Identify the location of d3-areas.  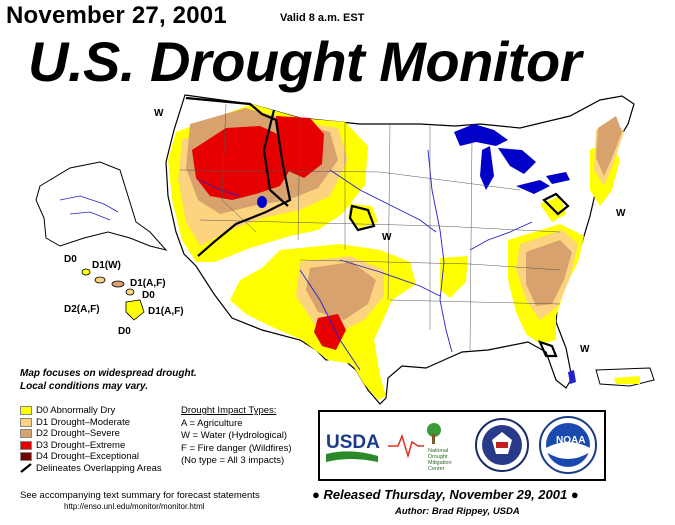
(269, 233).